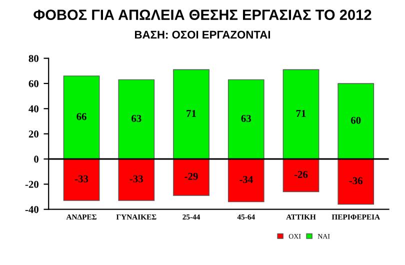 The image size is (405, 265). Describe the element at coordinates (33, 108) in the screenshot. I see `y-tick-label: 40` at that location.